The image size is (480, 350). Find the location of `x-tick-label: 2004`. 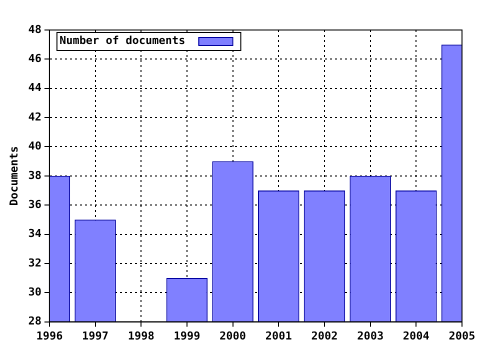

x-tick-label: 2004 is located at coordinates (416, 335).